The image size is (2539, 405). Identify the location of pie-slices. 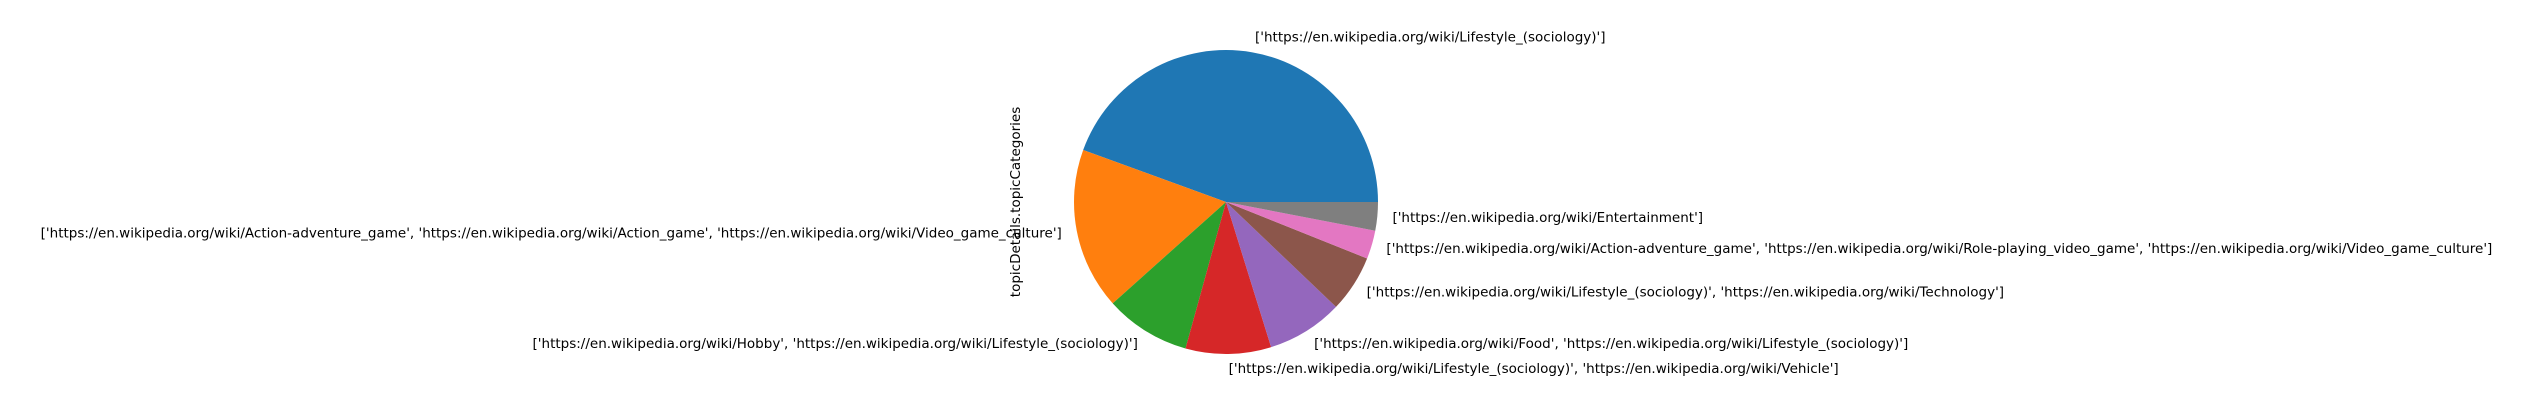
(1226, 202).